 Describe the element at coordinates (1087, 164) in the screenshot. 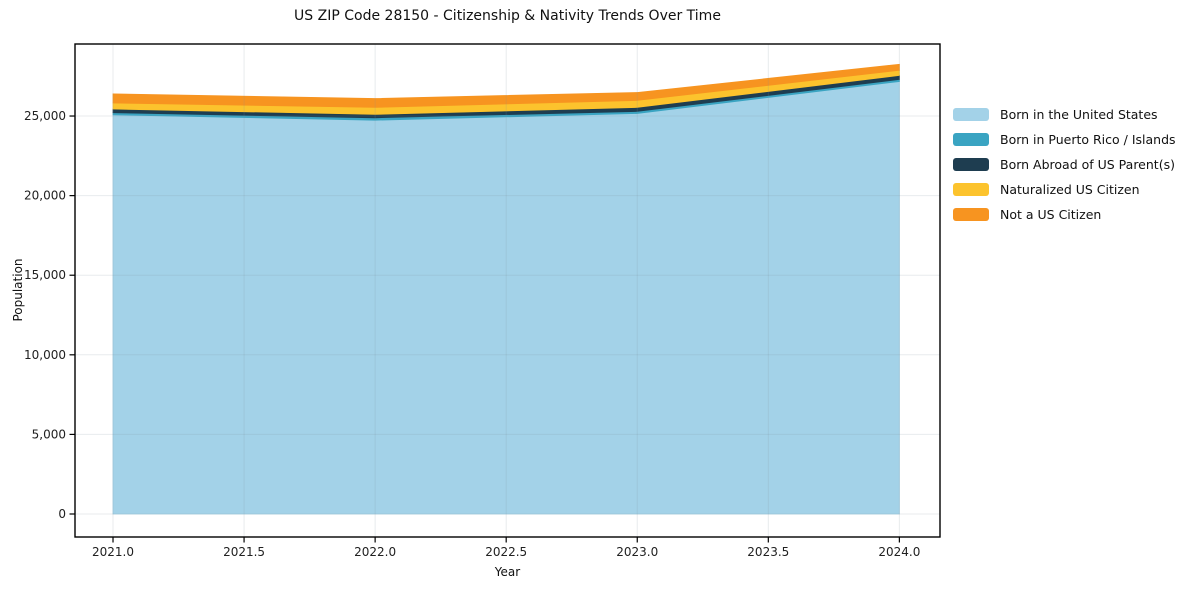

I see `legend-label: Born Abroad of US Parent(s)` at that location.